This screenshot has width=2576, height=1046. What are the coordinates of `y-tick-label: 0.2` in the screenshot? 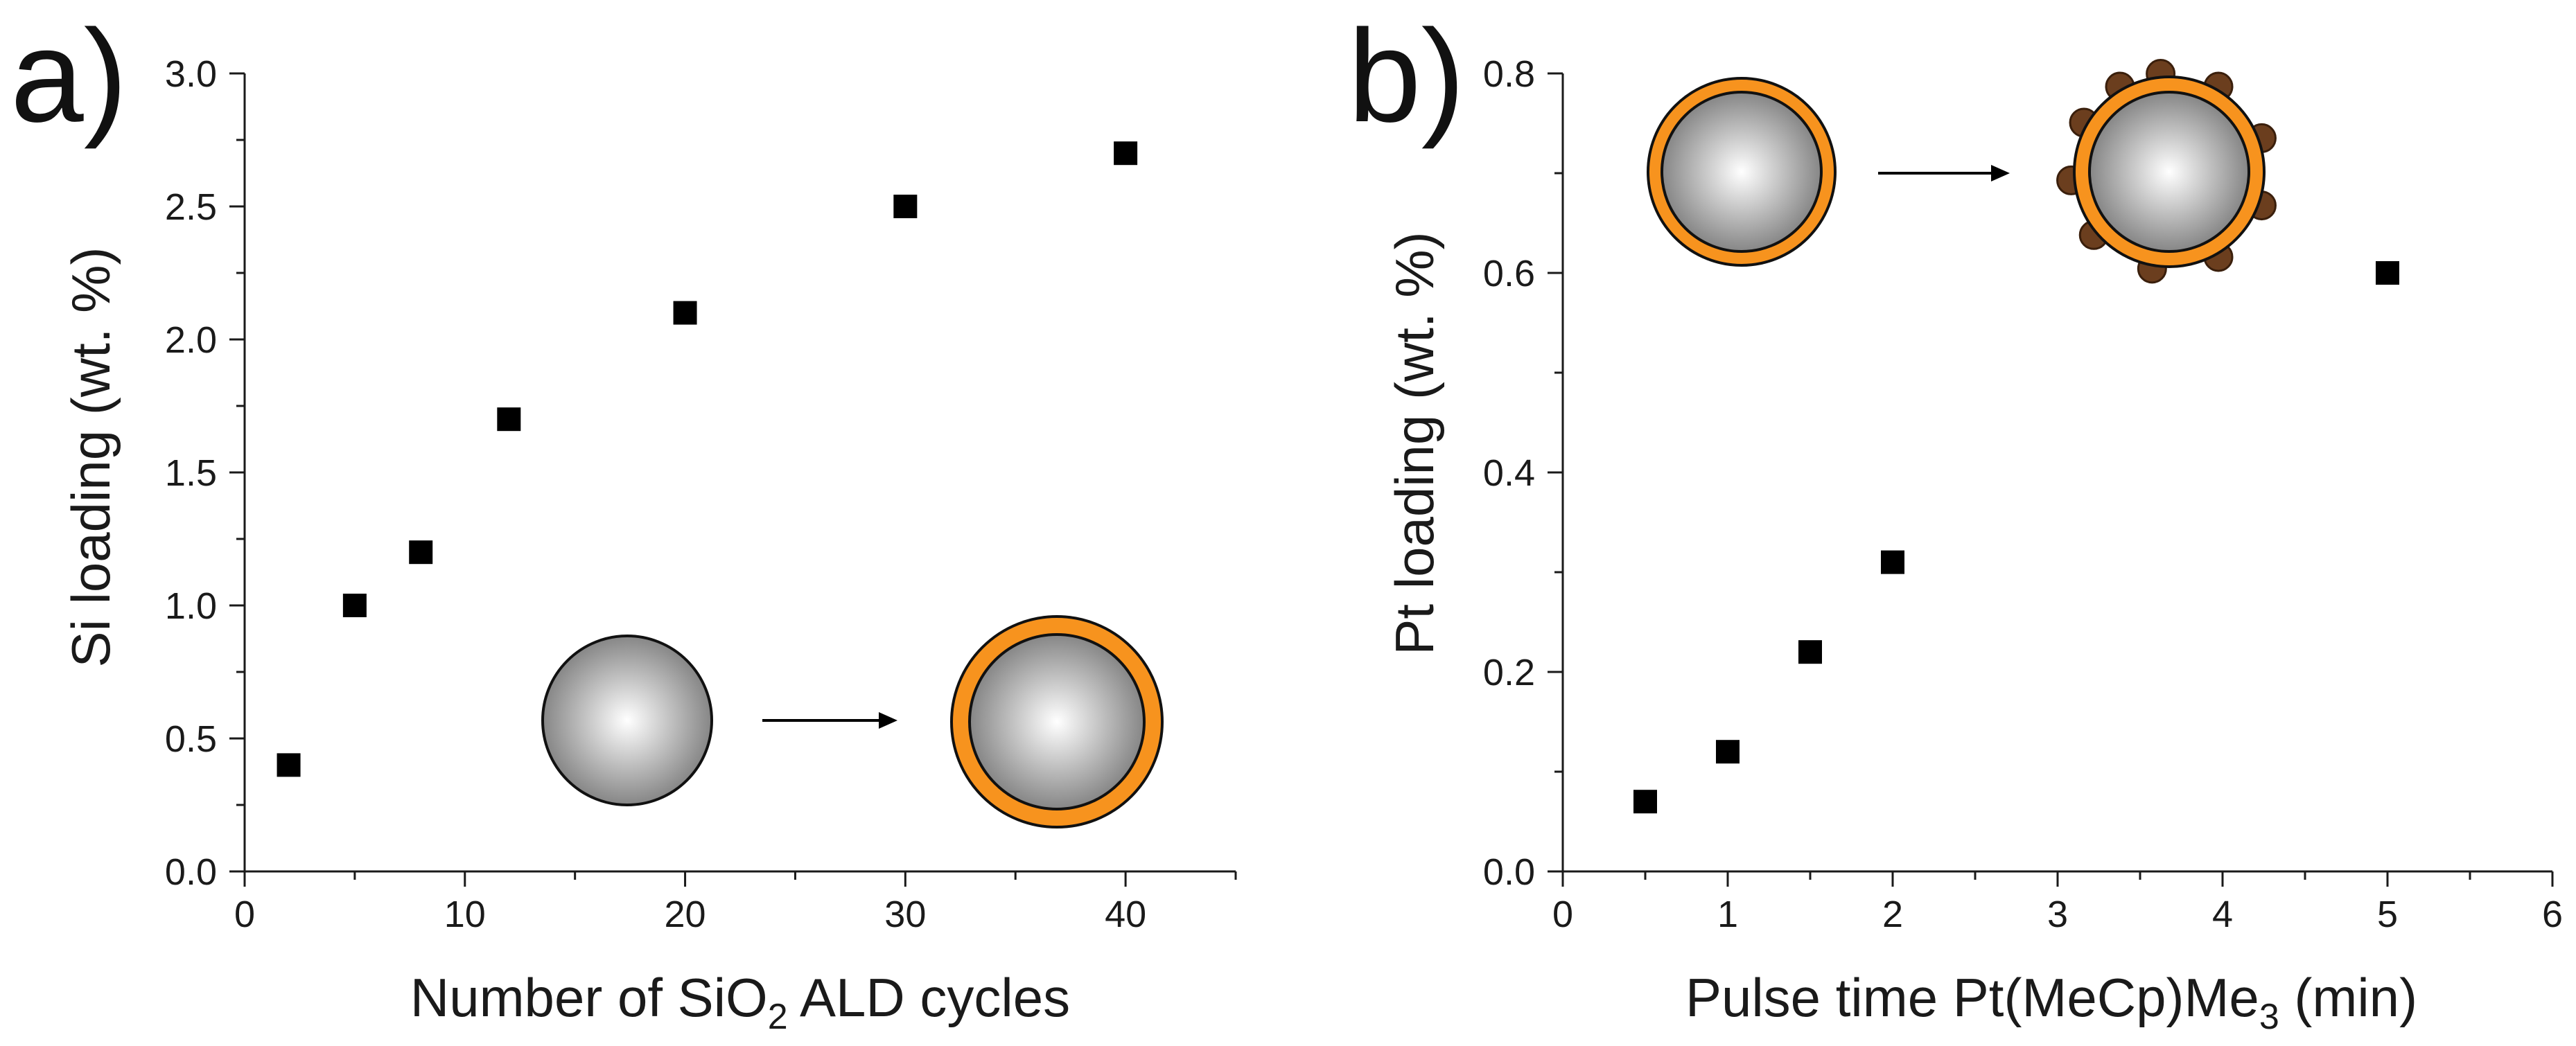 It's located at (1509, 672).